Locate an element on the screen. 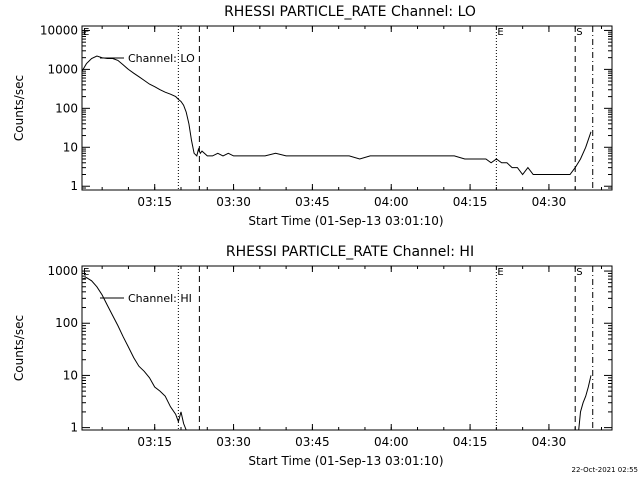 The image size is (640, 480). legend-label: Channel: LO is located at coordinates (161, 58).